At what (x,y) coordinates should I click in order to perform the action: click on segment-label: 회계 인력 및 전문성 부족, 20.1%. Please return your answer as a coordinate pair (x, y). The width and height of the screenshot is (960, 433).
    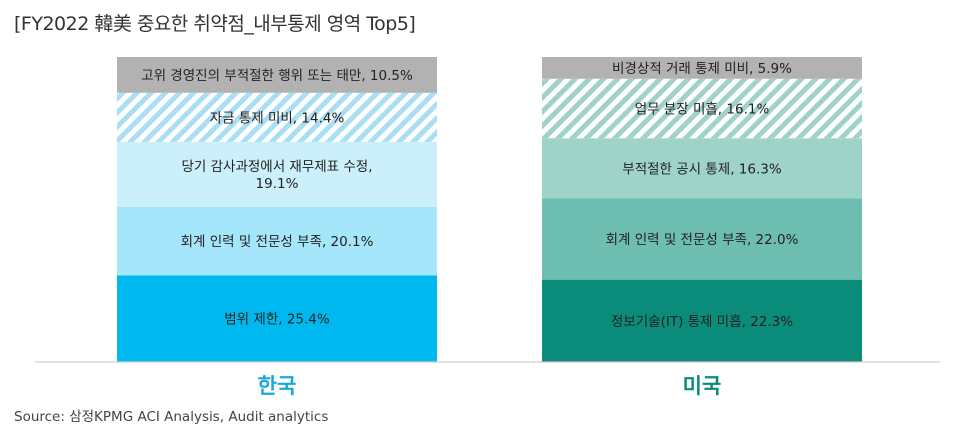
    Looking at the image, I should click on (277, 242).